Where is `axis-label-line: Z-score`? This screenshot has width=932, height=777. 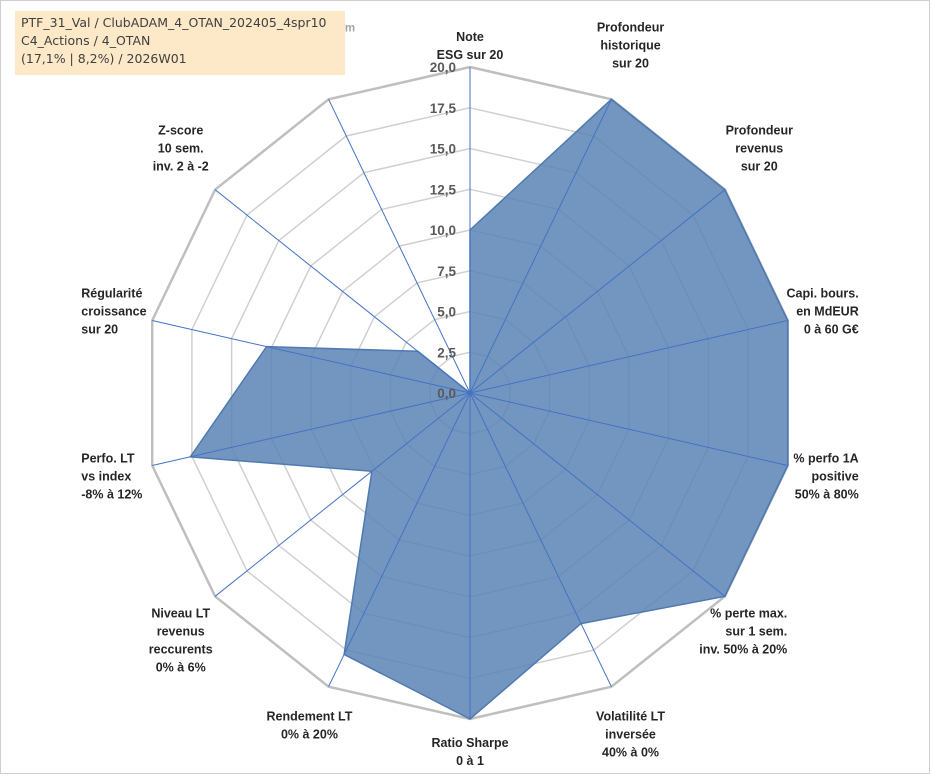
axis-label-line: Z-score is located at coordinates (180, 130).